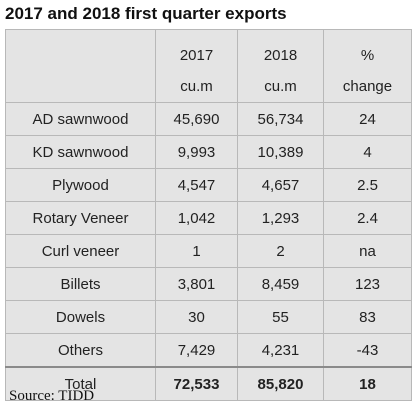 Image resolution: width=418 pixels, height=410 pixels. I want to click on header-change-label: change, so click(367, 86).